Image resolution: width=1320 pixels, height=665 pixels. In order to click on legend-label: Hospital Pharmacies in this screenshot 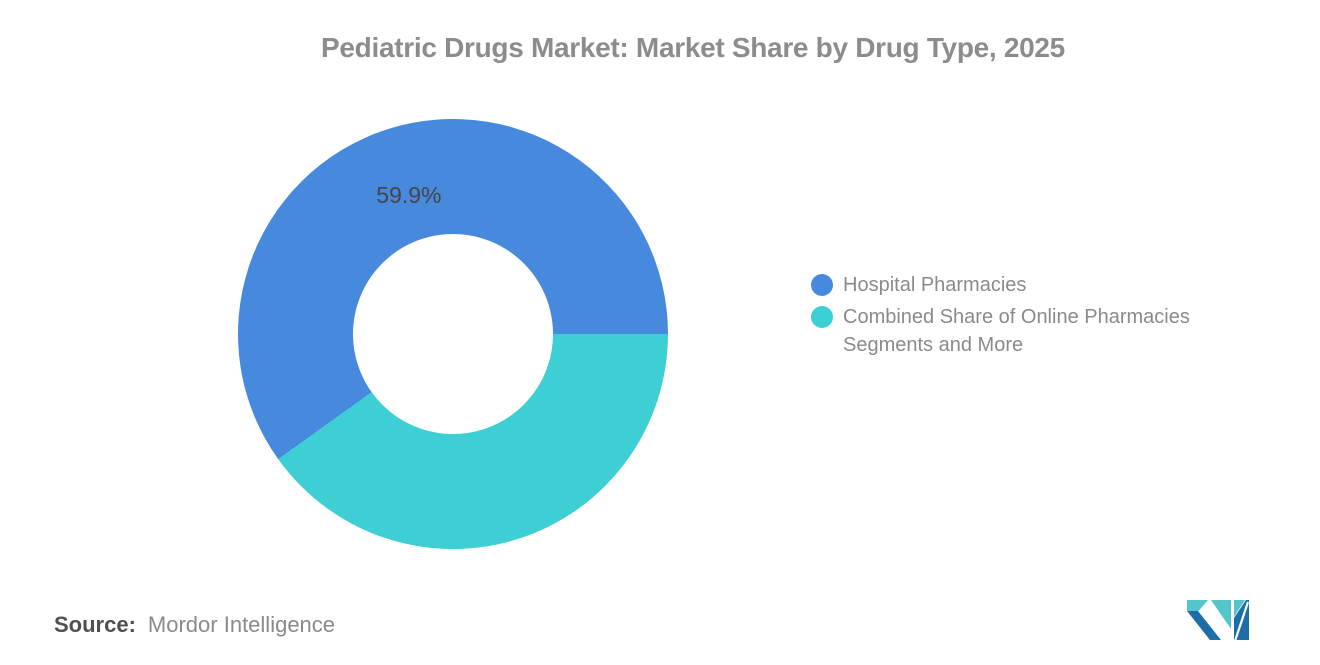, I will do `click(935, 285)`.